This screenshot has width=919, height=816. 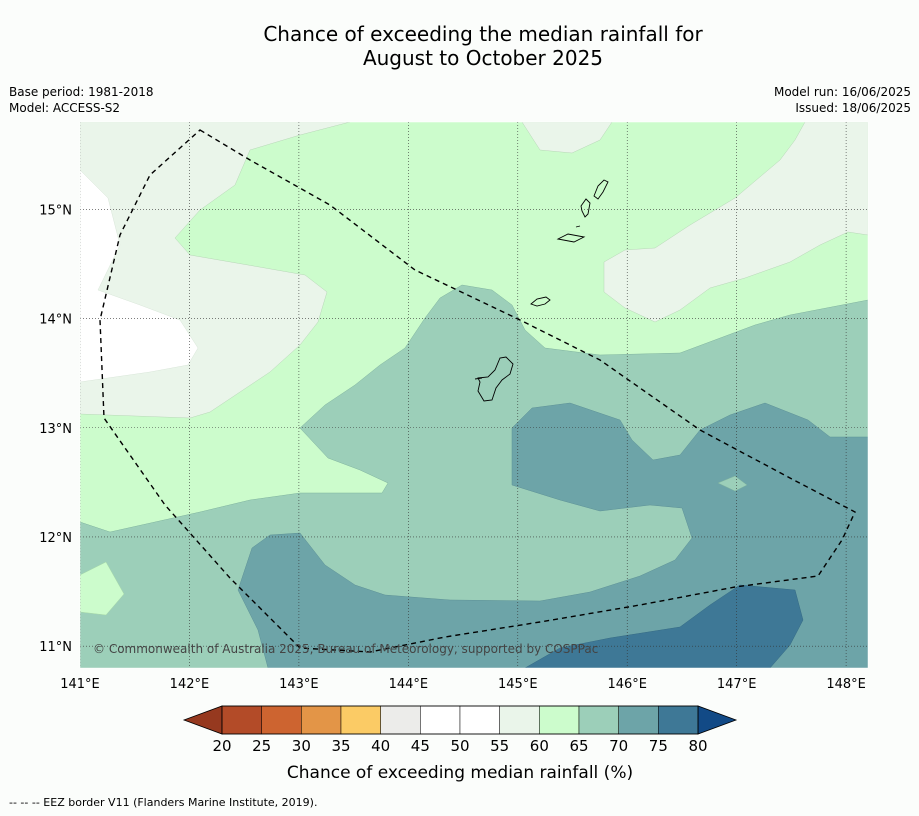 What do you see at coordinates (732, 483) in the screenshot?
I see `contour-65-70-islet` at bounding box center [732, 483].